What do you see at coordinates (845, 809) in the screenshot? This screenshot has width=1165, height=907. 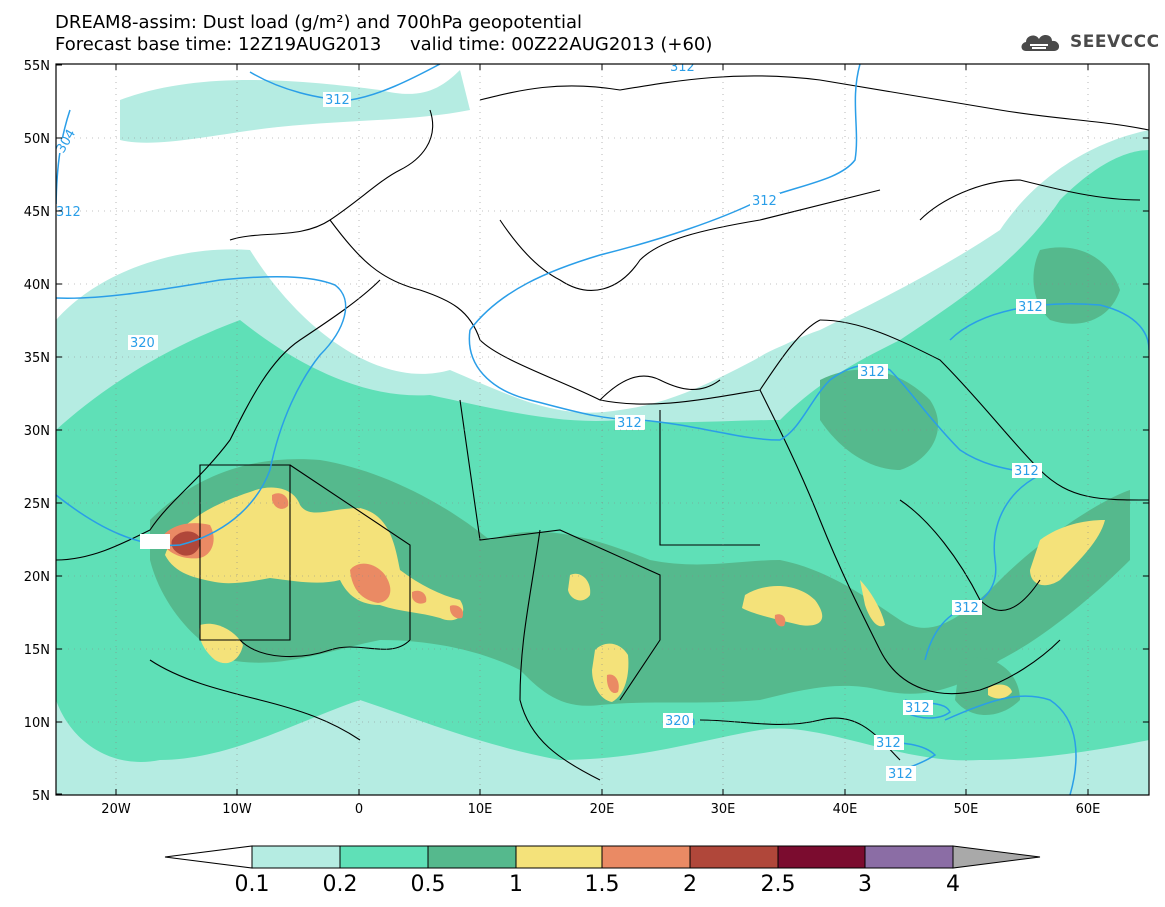 I see `lon-label: 40E` at bounding box center [845, 809].